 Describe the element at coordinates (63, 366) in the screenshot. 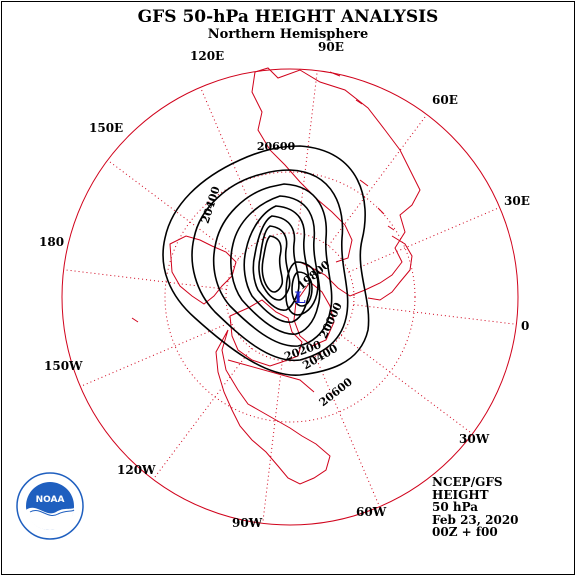

I see `longitude-label-150w: 150W` at that location.